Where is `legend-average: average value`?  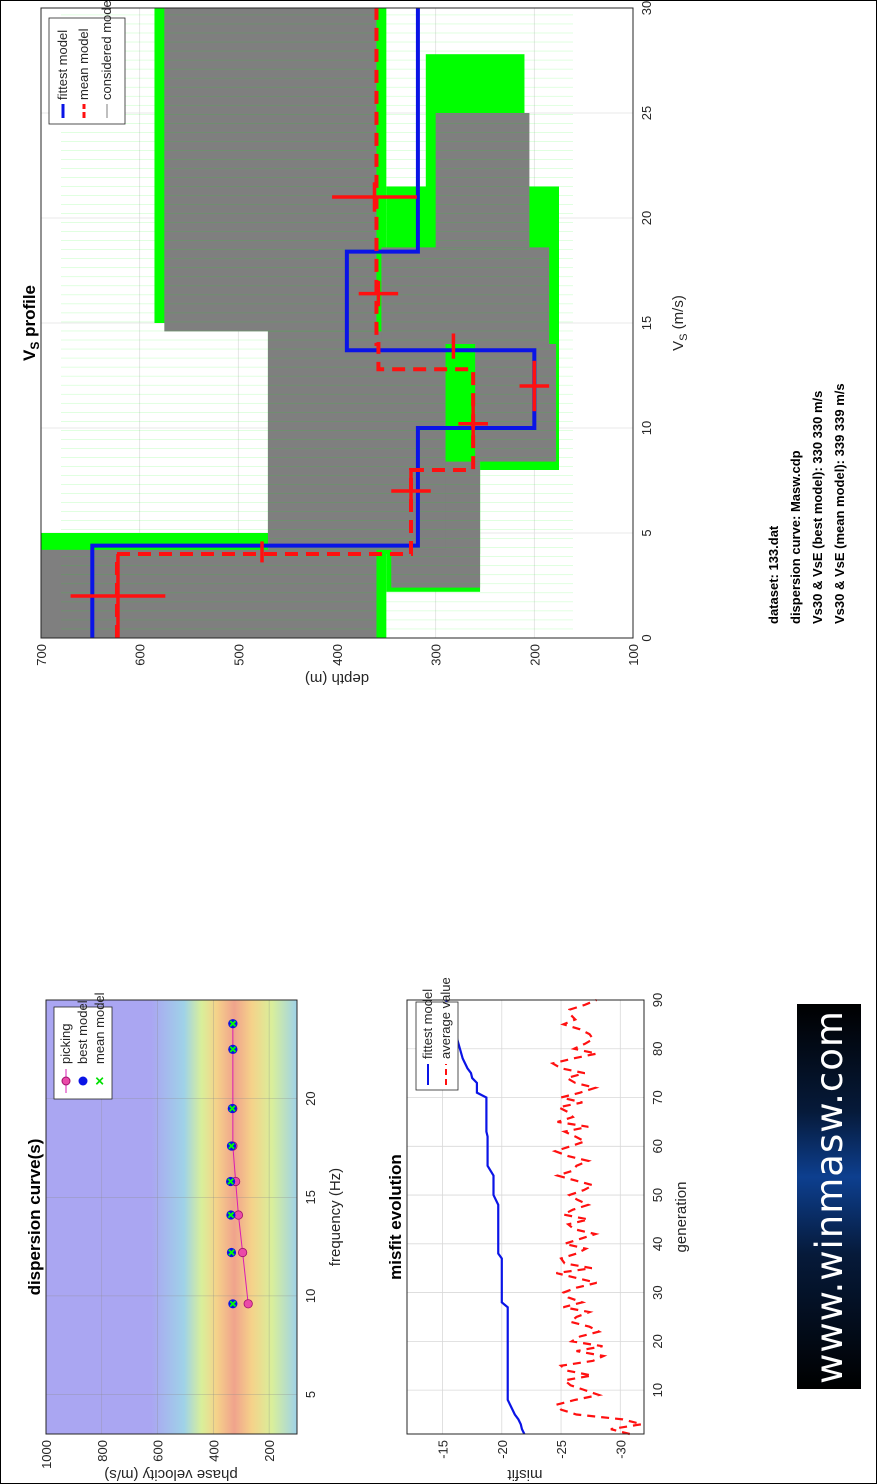
legend-average: average value is located at coordinates (445, 1018).